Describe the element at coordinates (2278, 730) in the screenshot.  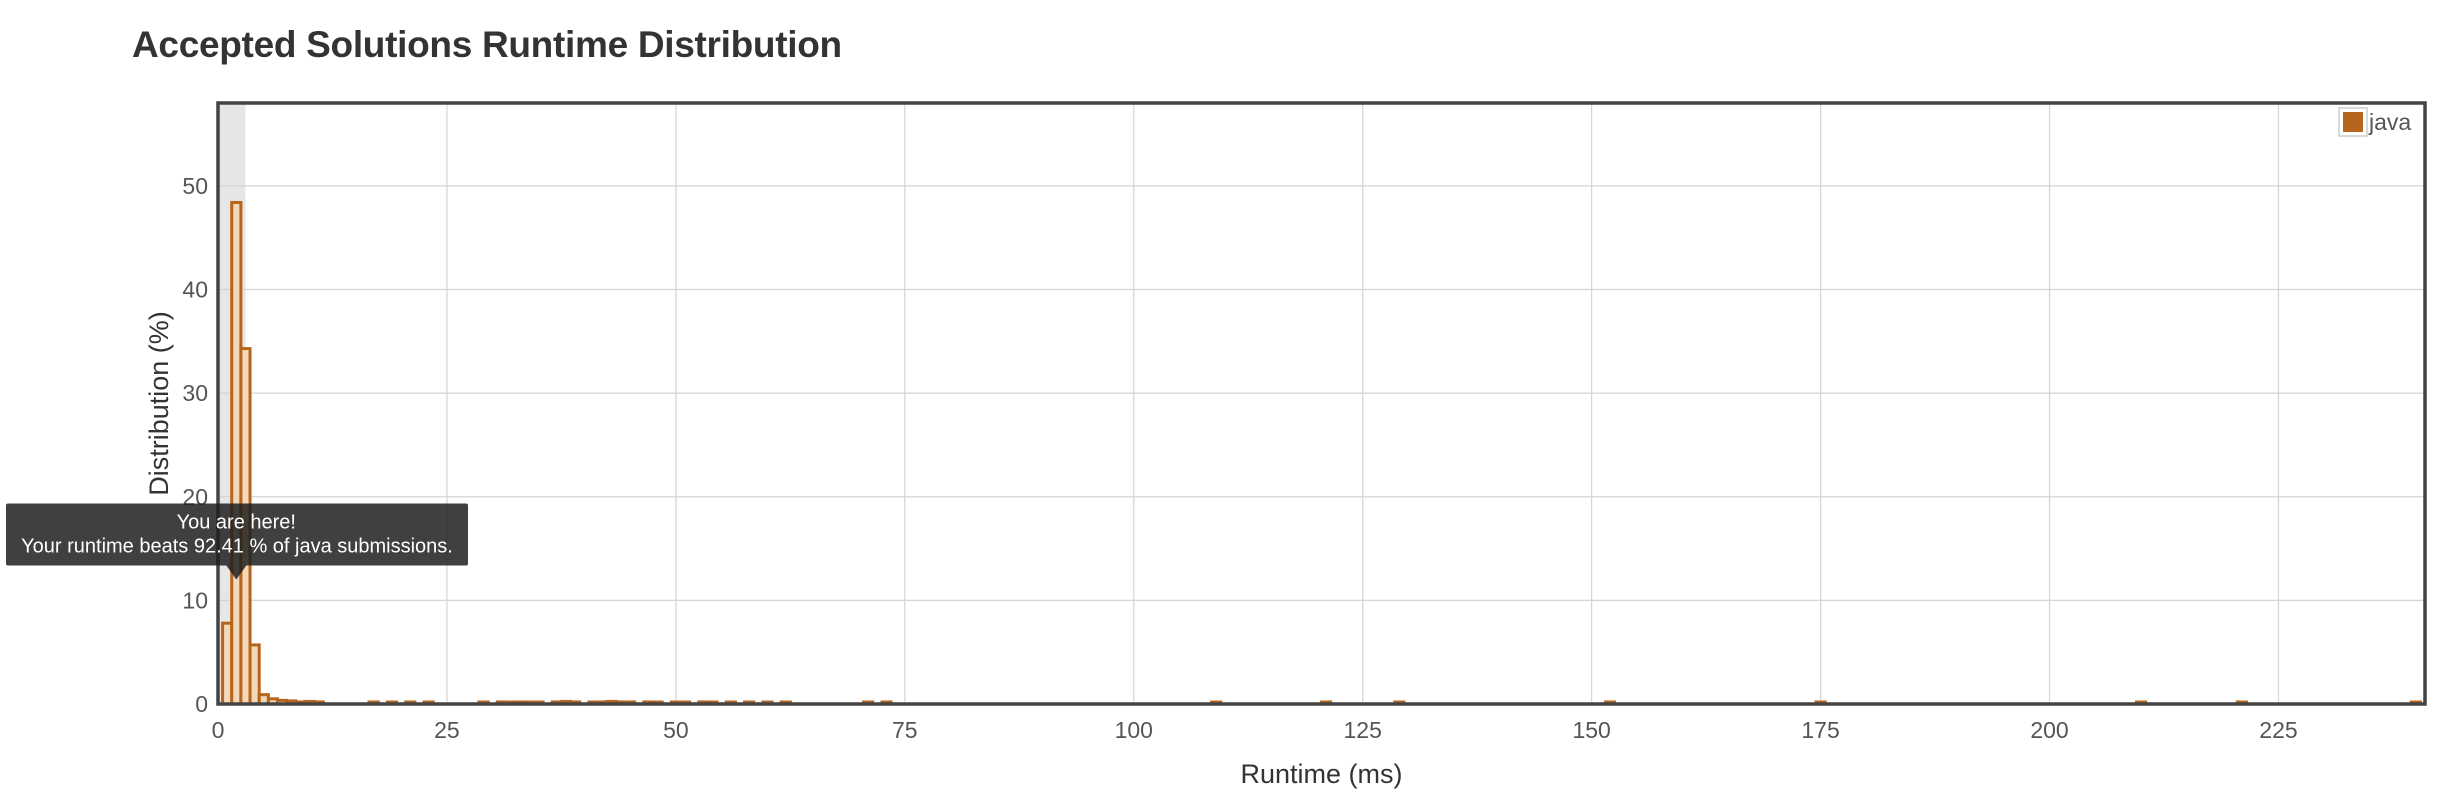
I see `x-tick-label: 225` at that location.